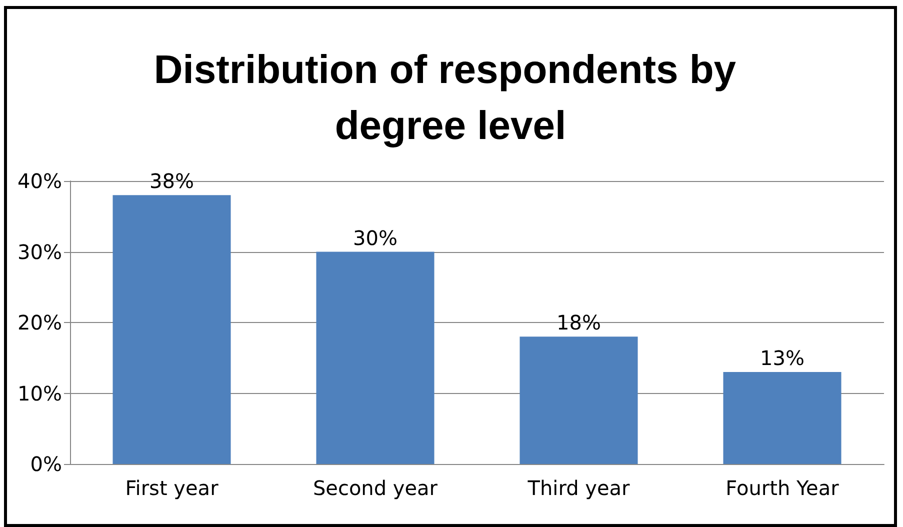 The height and width of the screenshot is (527, 903). I want to click on y-tick-label: 40%, so click(40, 181).